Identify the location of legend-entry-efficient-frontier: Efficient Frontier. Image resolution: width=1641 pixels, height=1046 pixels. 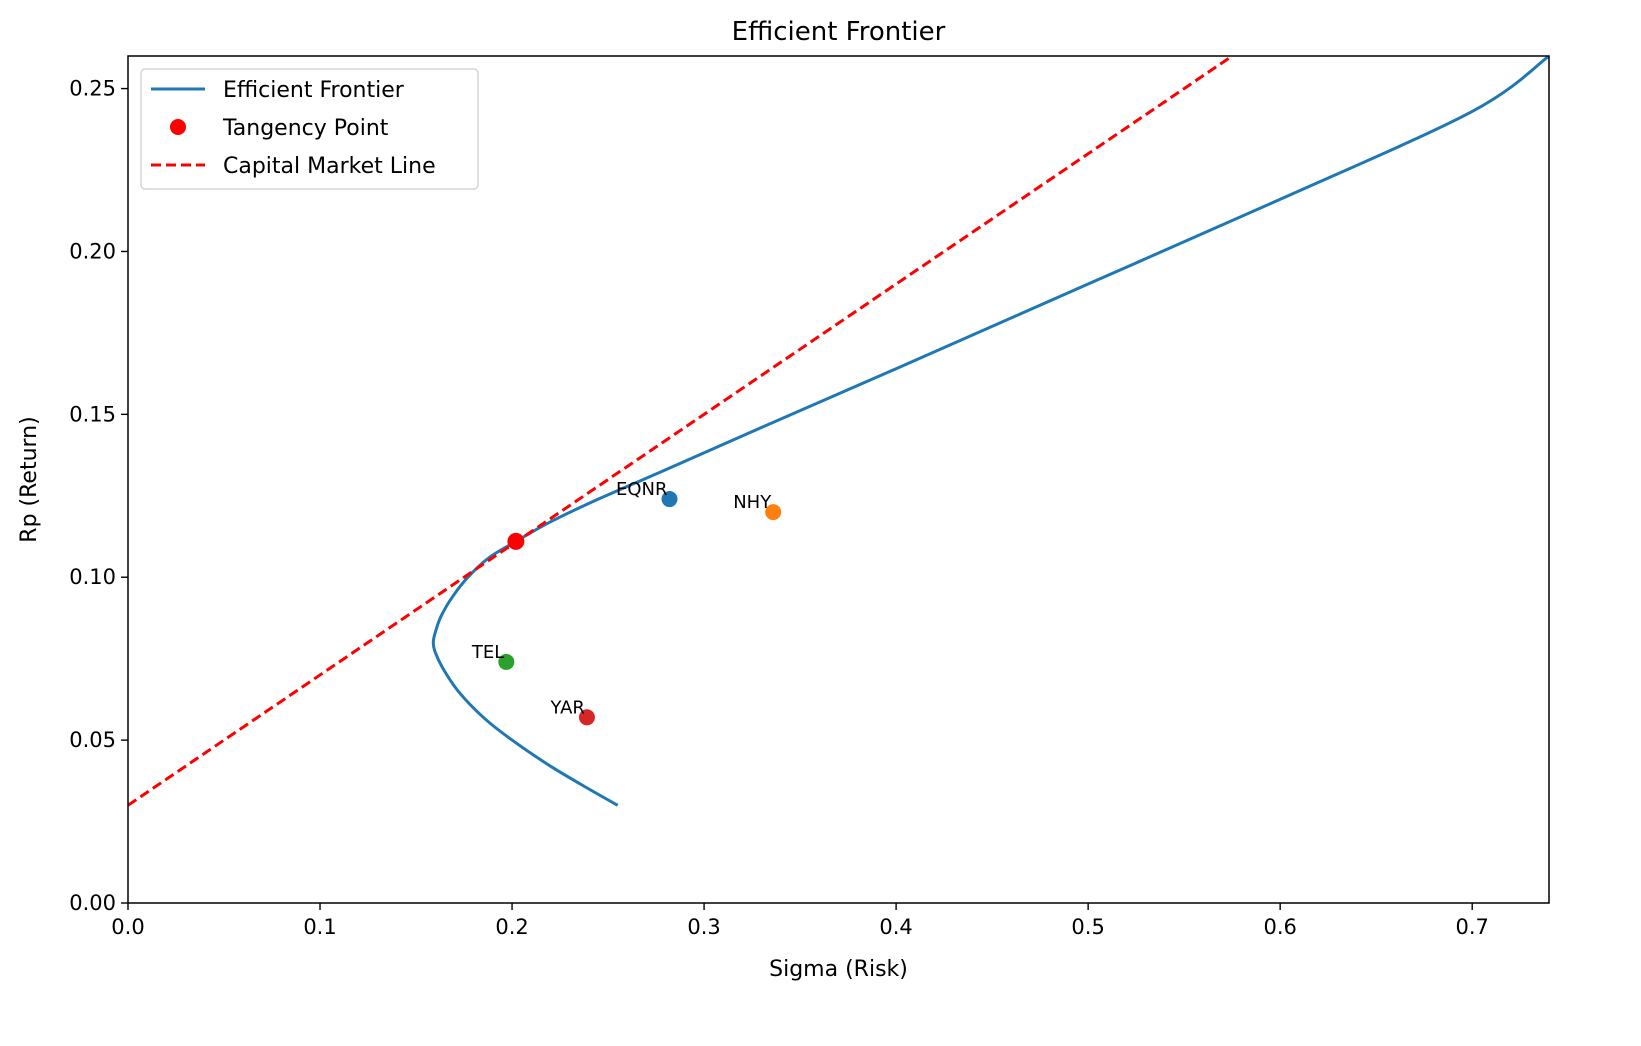
(314, 90).